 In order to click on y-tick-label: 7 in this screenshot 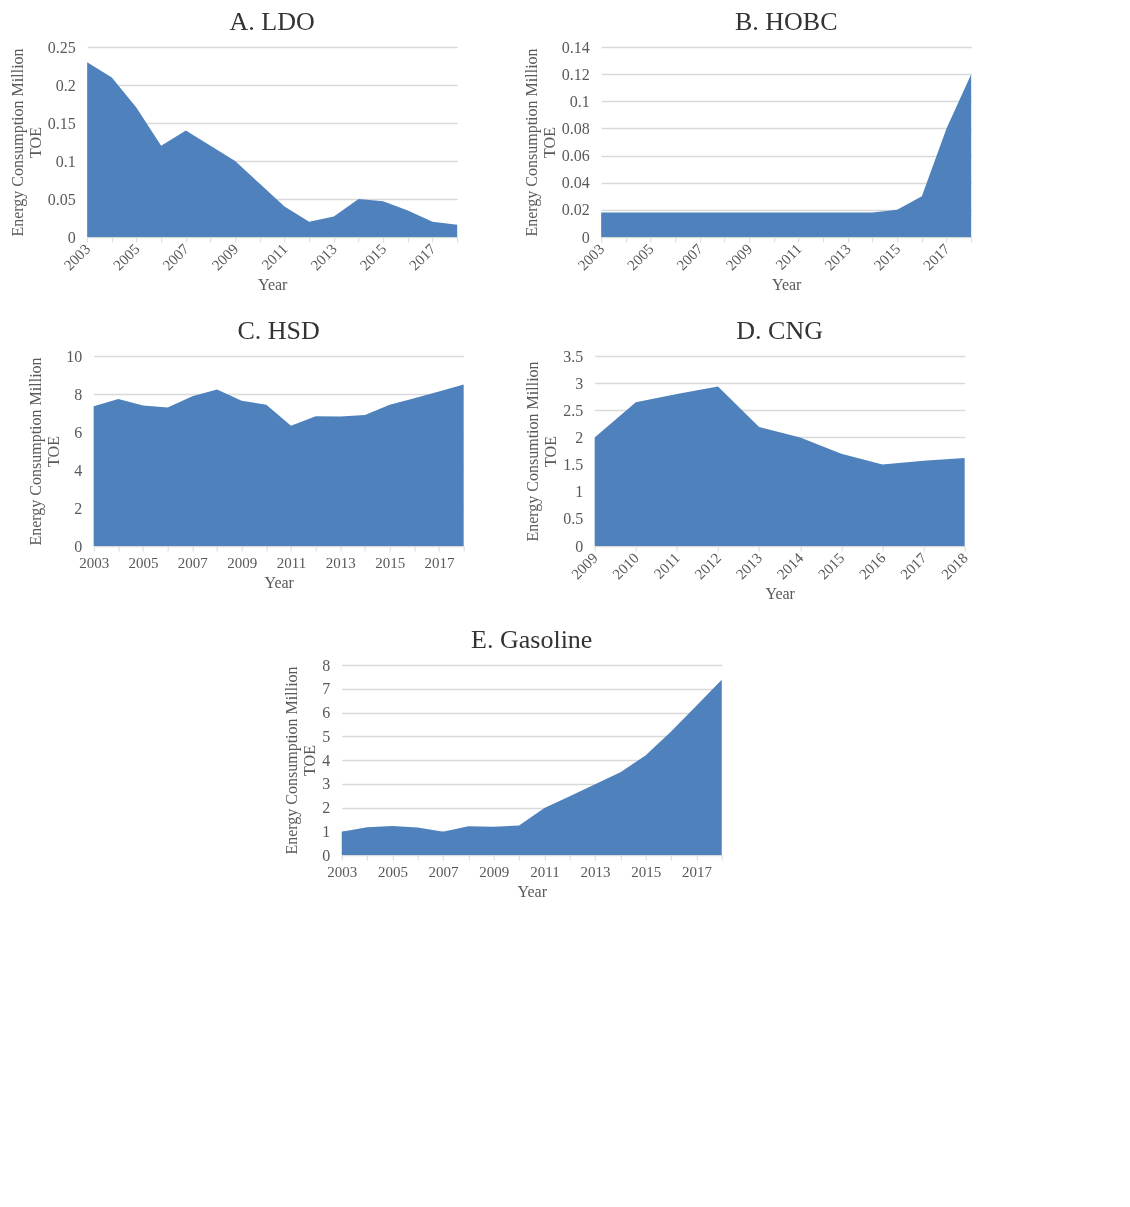, I will do `click(326, 689)`.